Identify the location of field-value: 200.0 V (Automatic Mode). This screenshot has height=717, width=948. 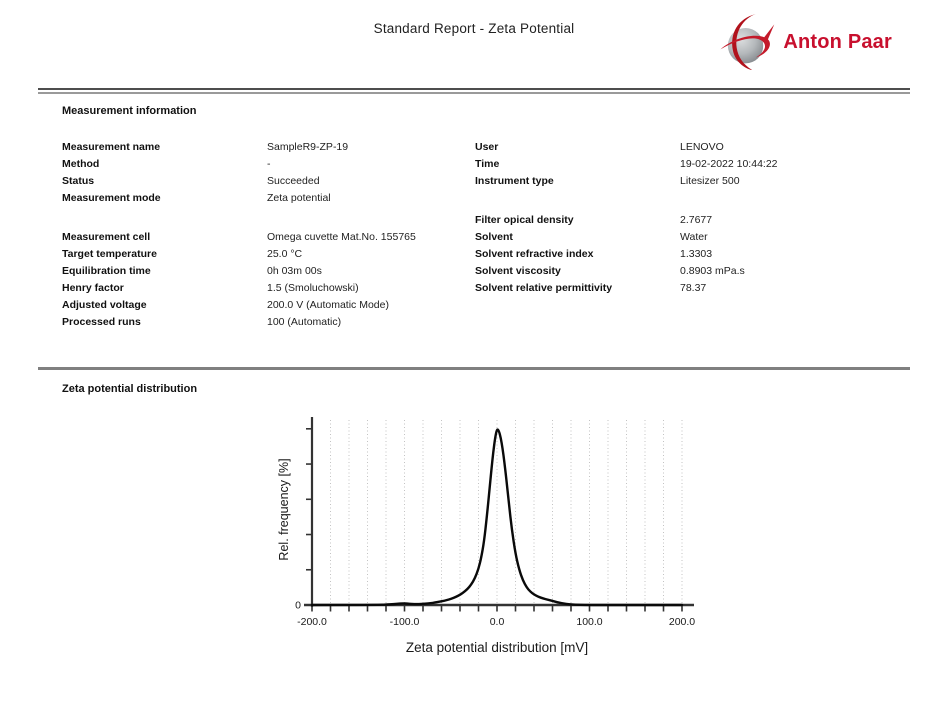
(328, 305).